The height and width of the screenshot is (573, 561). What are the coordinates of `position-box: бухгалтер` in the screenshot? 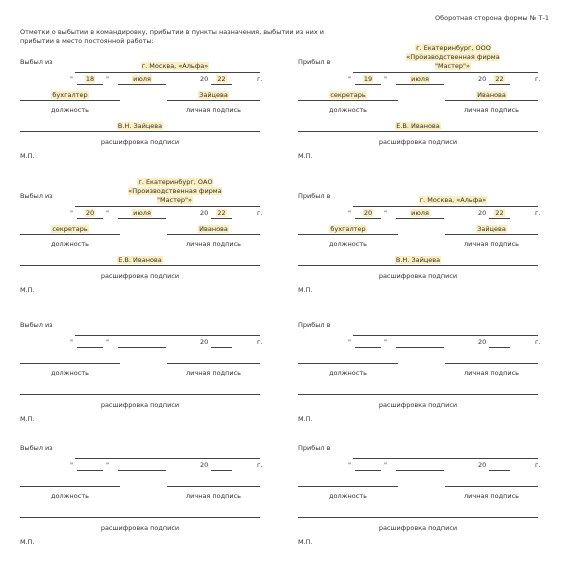 It's located at (348, 229).